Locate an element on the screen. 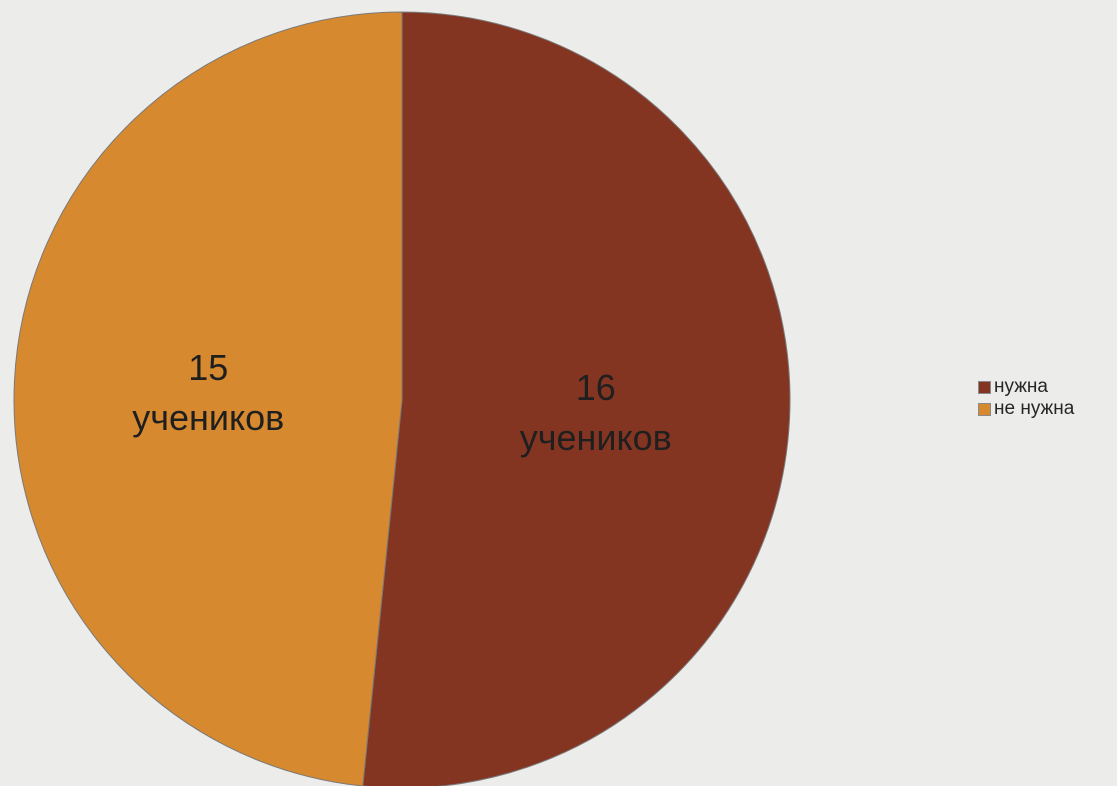  legend: нужна не нужна is located at coordinates (1026, 398).